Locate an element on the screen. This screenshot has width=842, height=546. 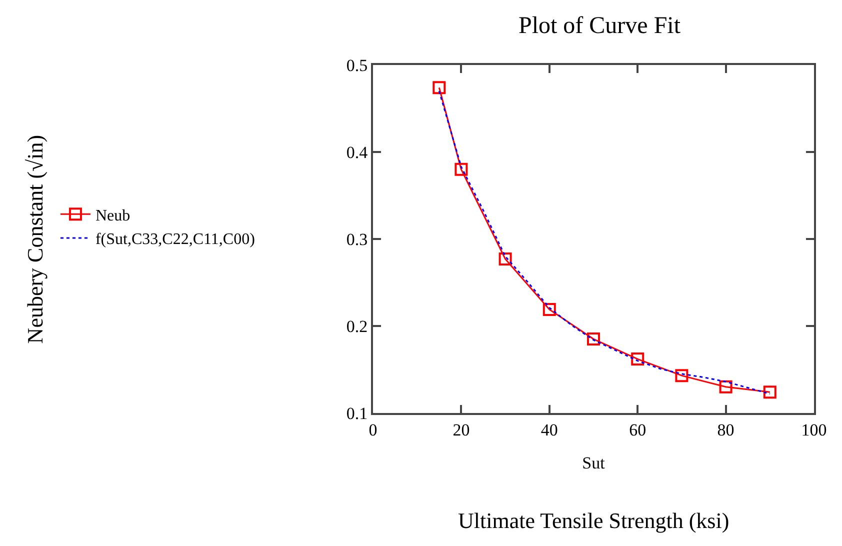
text: Neubery Constant (√in) is located at coordinates (35, 239).